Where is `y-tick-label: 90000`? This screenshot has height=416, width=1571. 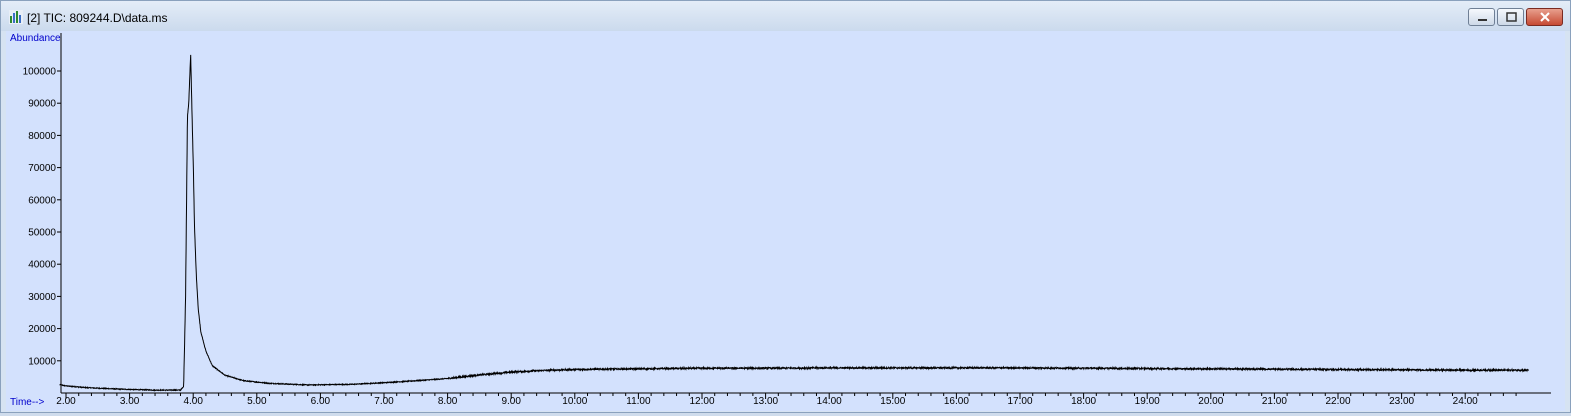
y-tick-label: 90000 is located at coordinates (42, 104).